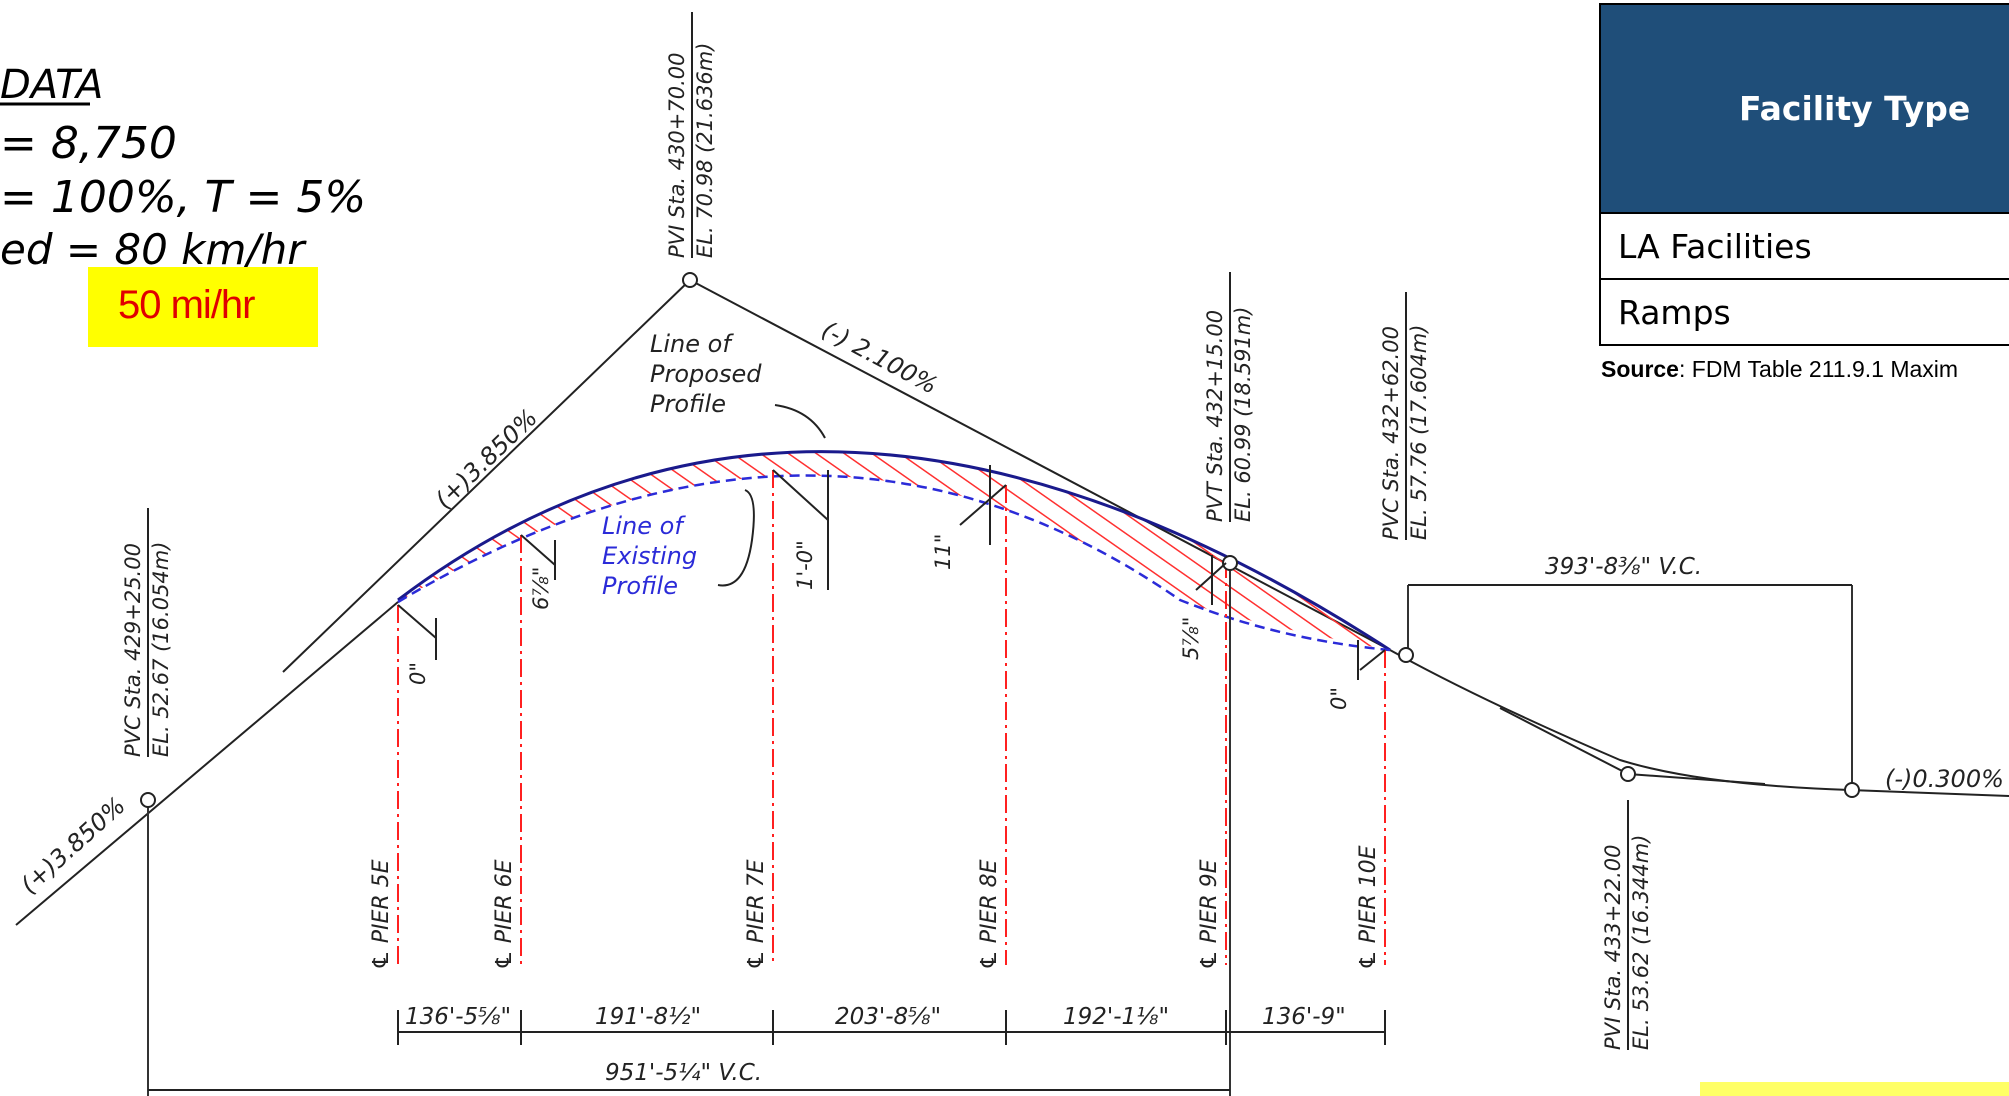 The width and height of the screenshot is (2009, 1096). I want to click on offset-label-7e: 1'-0", so click(805, 565).